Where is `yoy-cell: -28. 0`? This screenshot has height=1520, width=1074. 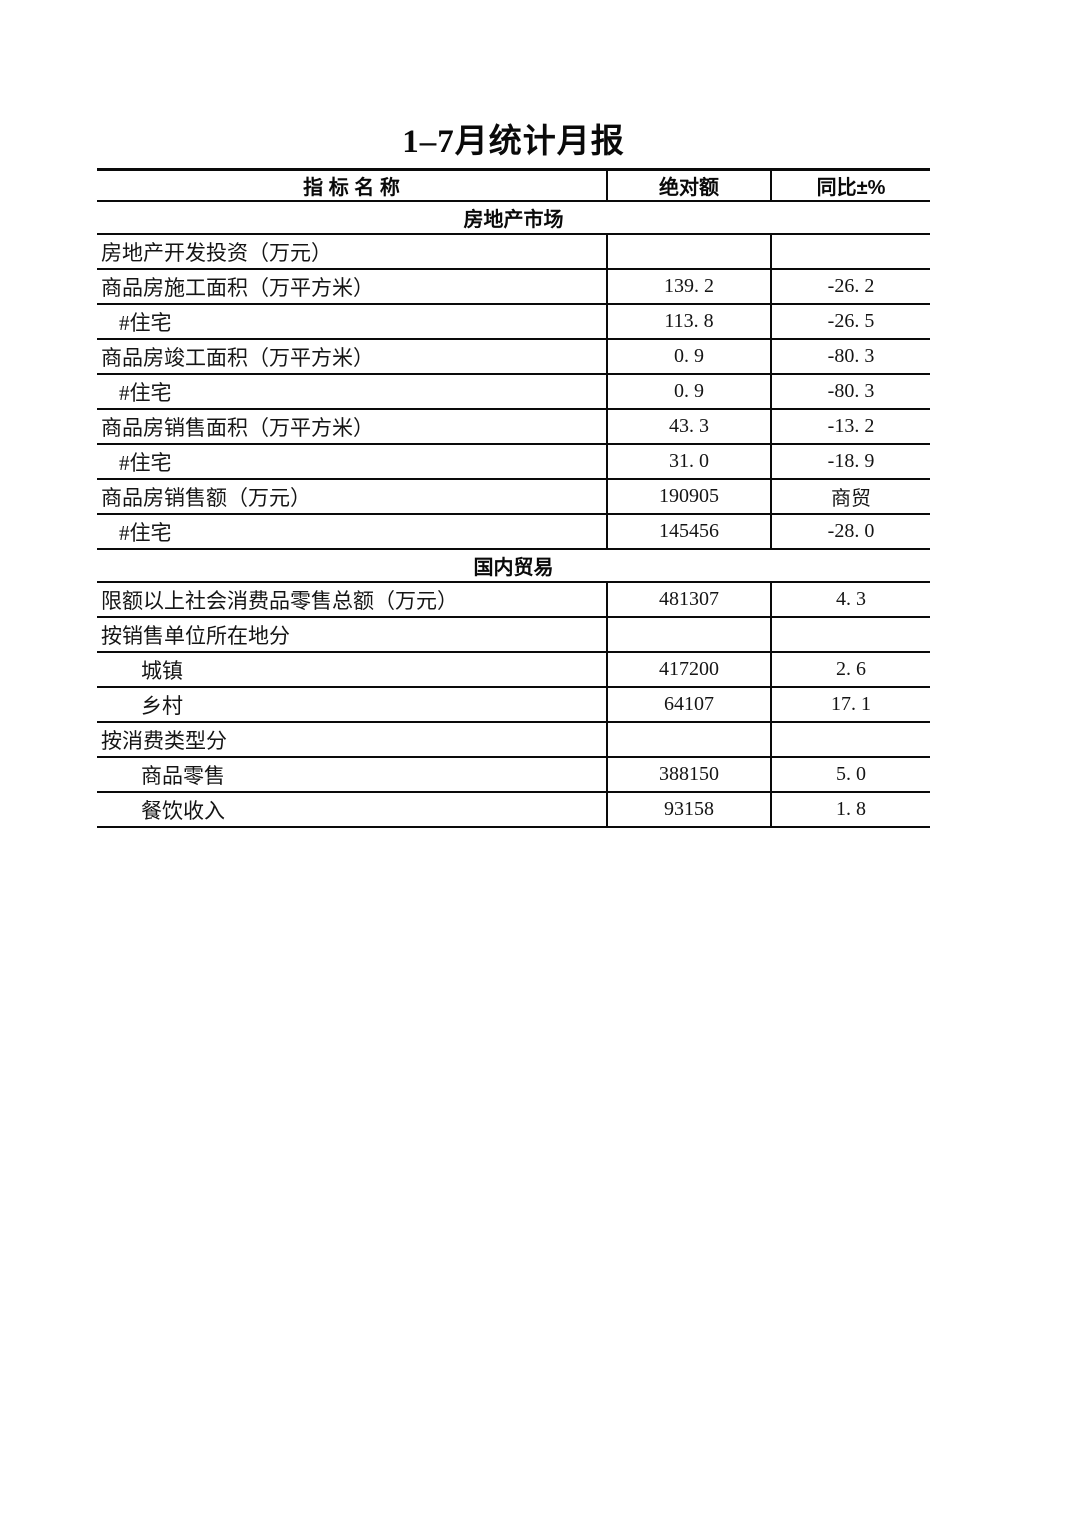 yoy-cell: -28. 0 is located at coordinates (850, 531).